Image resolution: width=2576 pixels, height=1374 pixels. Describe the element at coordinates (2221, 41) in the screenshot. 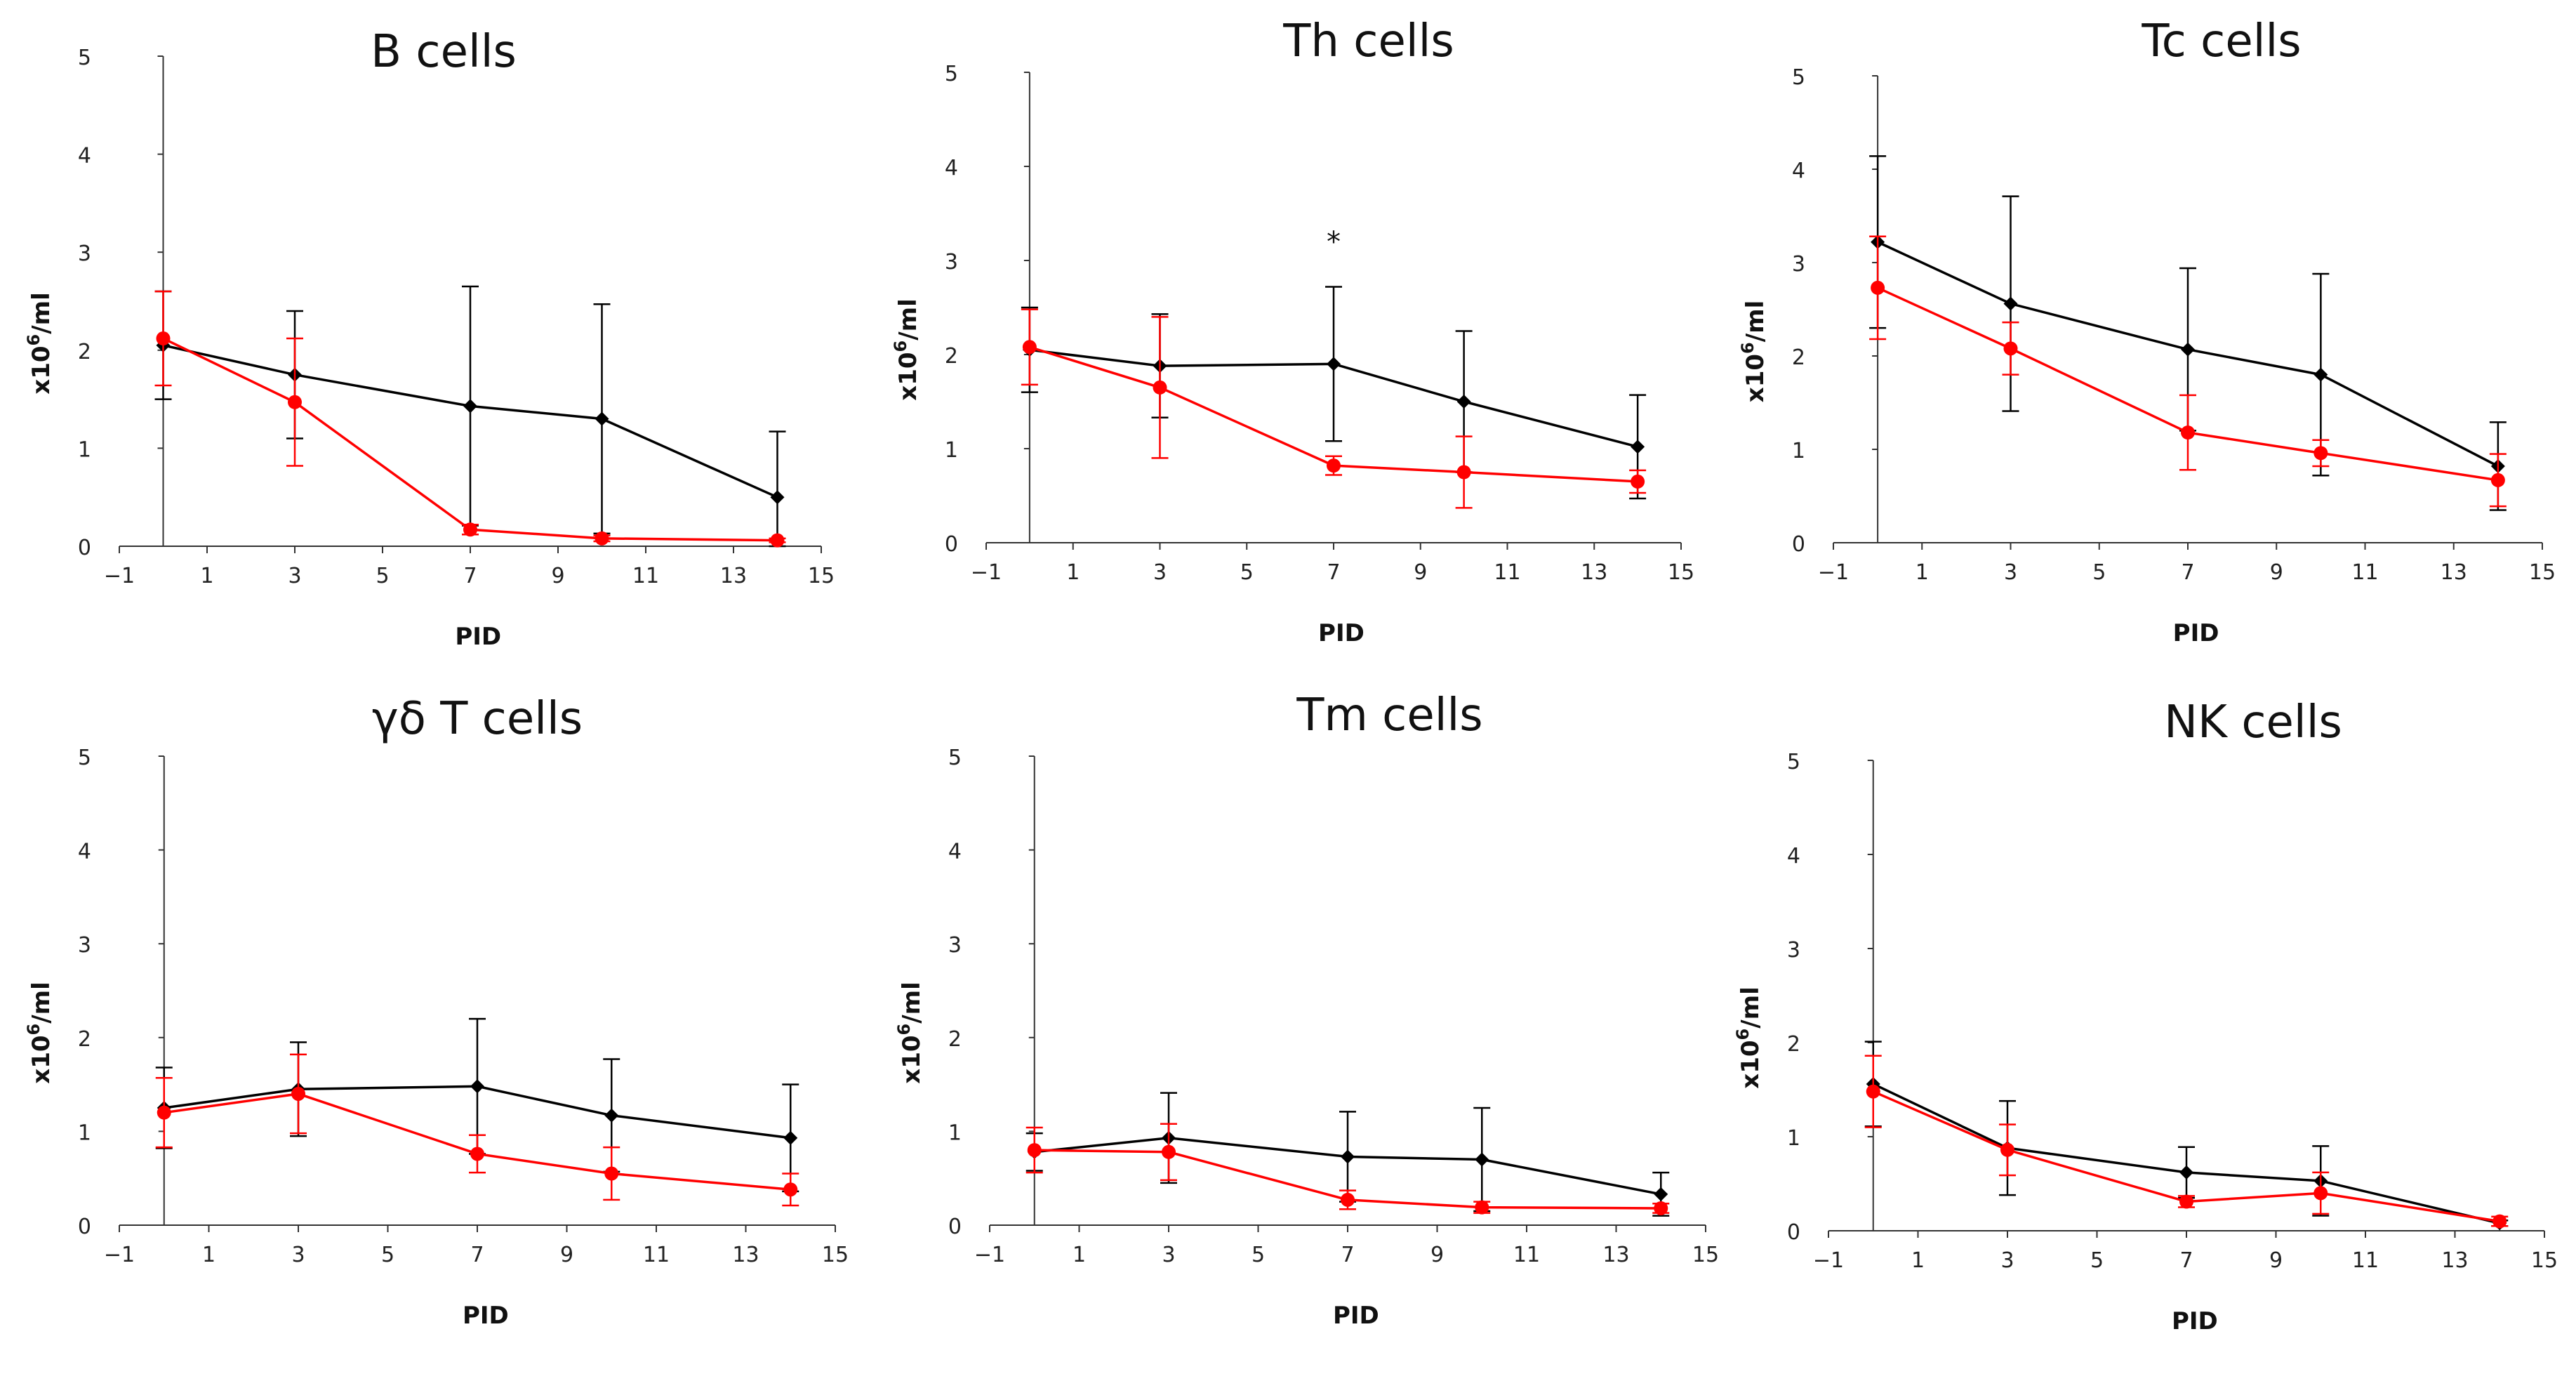

I see `panel-title: Tc cells` at that location.